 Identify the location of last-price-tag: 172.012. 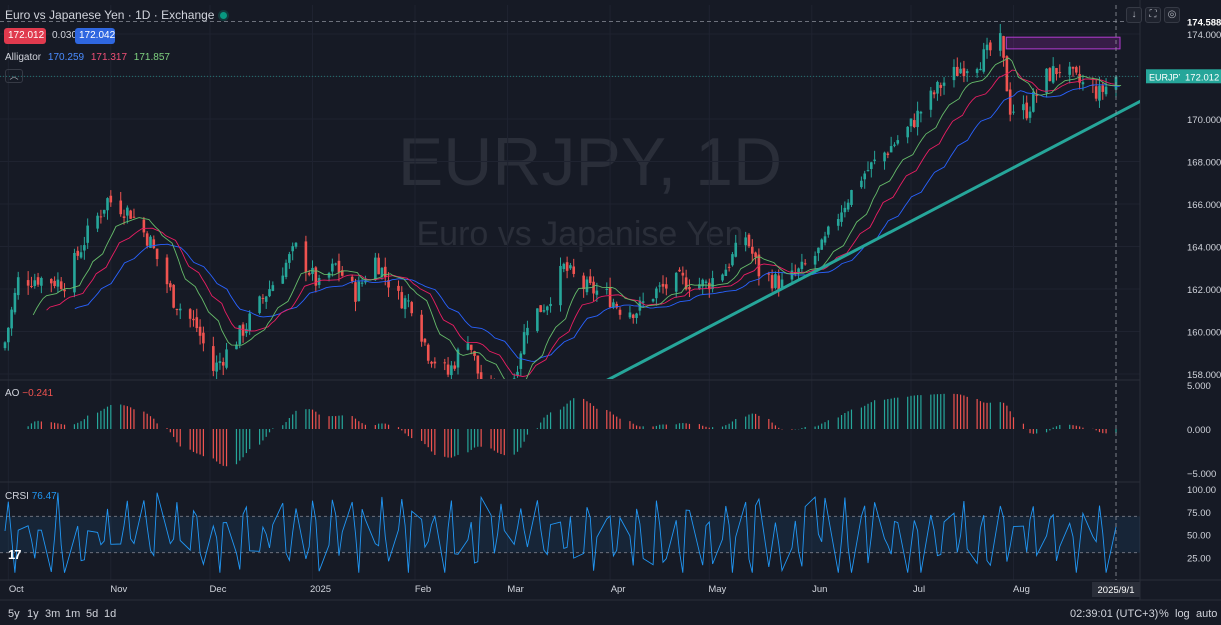
(1202, 77).